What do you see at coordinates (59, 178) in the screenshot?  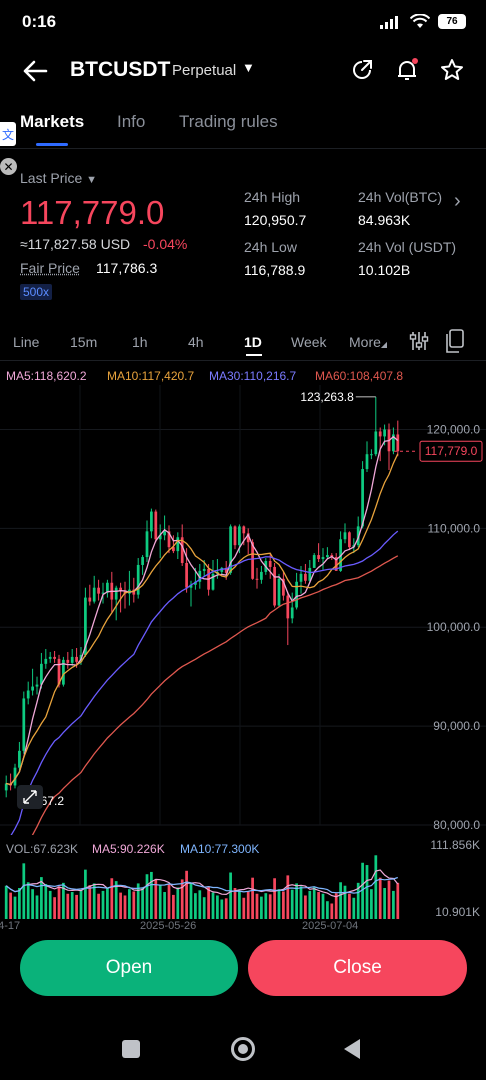 I see `last-price-label: Last Price ▼` at bounding box center [59, 178].